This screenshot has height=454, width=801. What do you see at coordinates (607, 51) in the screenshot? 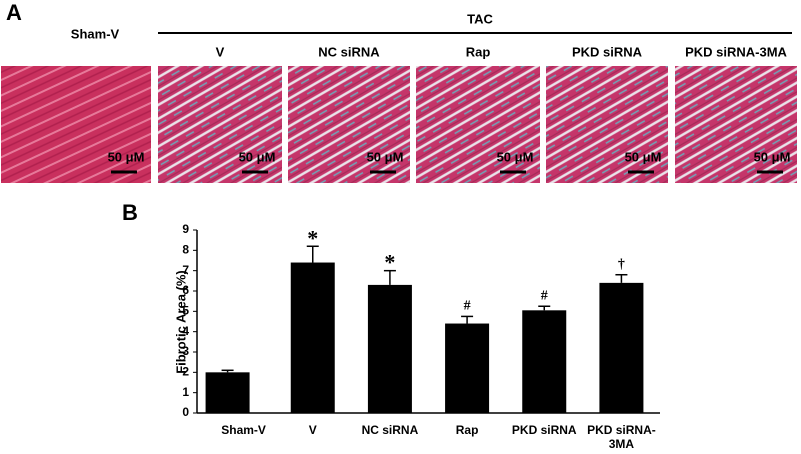
I see `column-label: PKD siRNA` at bounding box center [607, 51].